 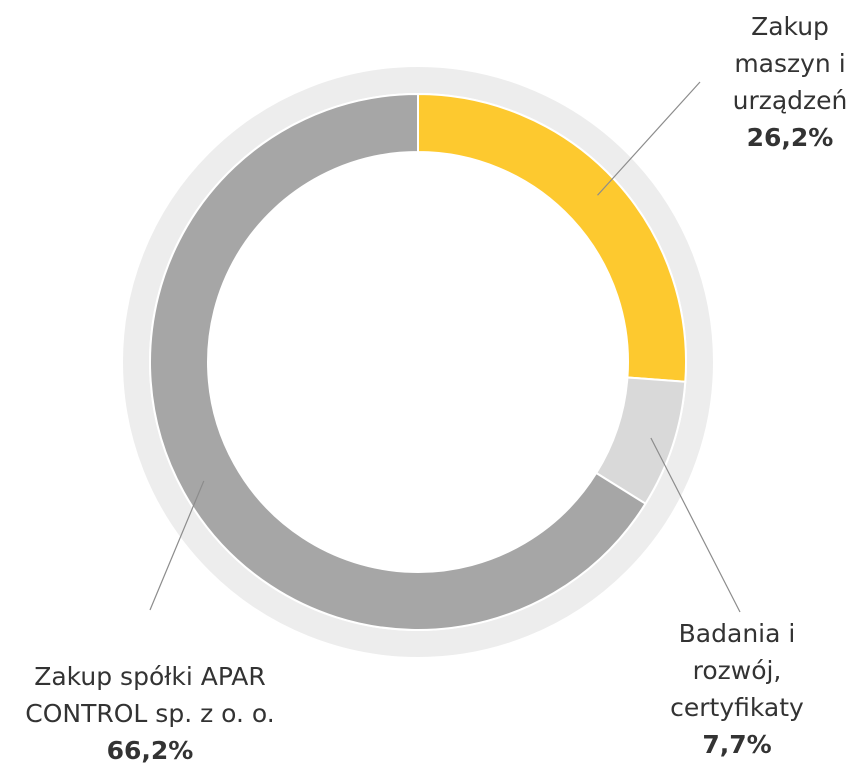 I want to click on category-label: Badania i rozwój, certyfikaty, so click(x=737, y=670).